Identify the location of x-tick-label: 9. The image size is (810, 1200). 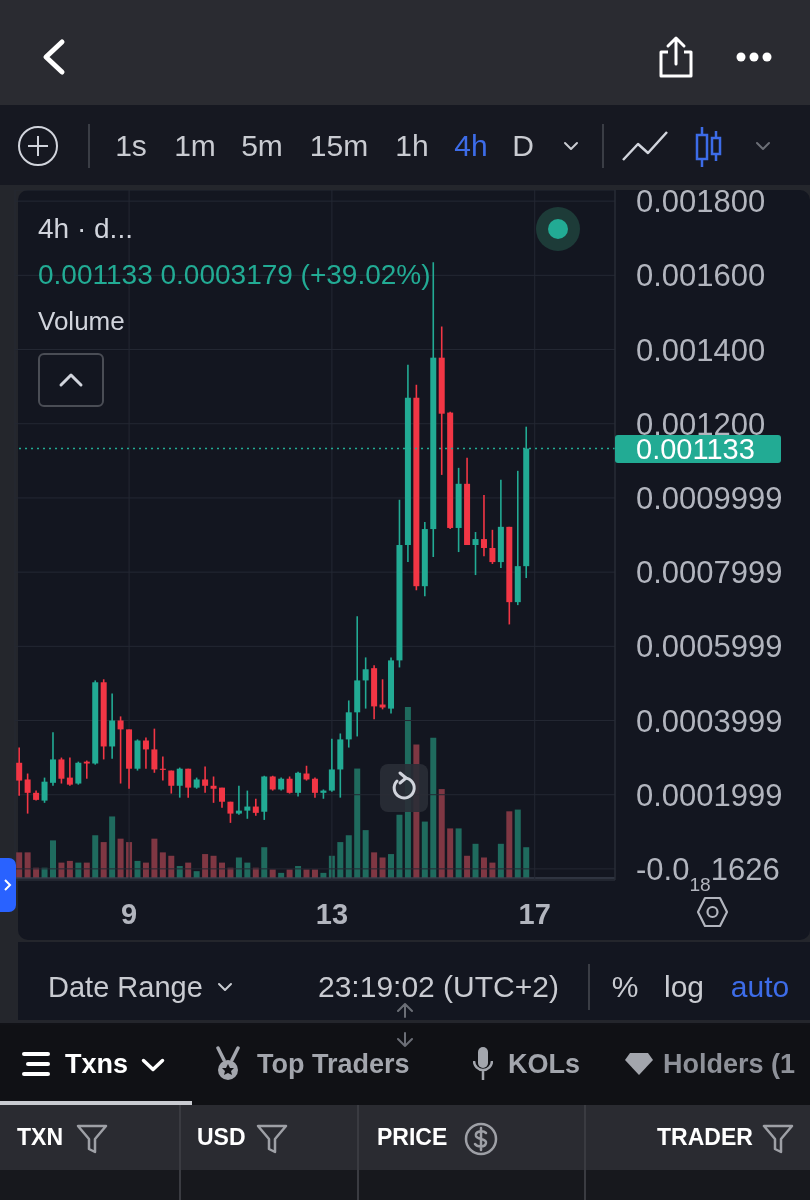
(129, 914).